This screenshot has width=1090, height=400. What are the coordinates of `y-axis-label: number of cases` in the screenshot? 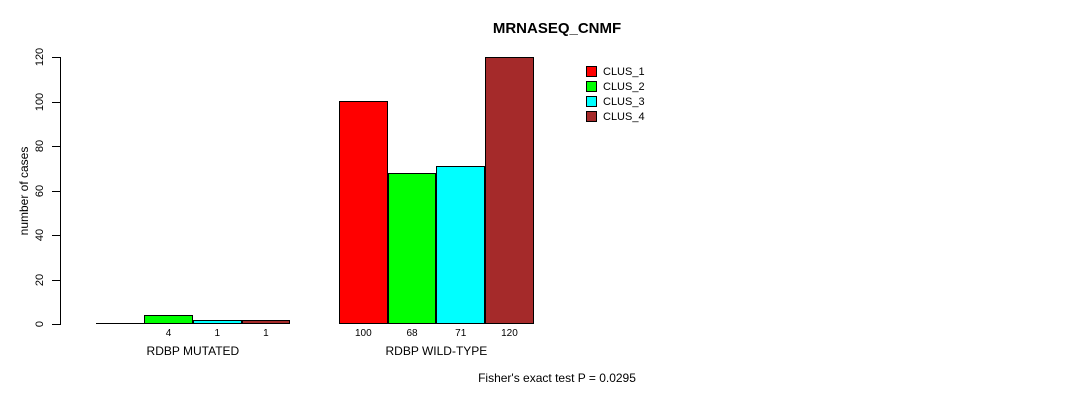 It's located at (24, 191).